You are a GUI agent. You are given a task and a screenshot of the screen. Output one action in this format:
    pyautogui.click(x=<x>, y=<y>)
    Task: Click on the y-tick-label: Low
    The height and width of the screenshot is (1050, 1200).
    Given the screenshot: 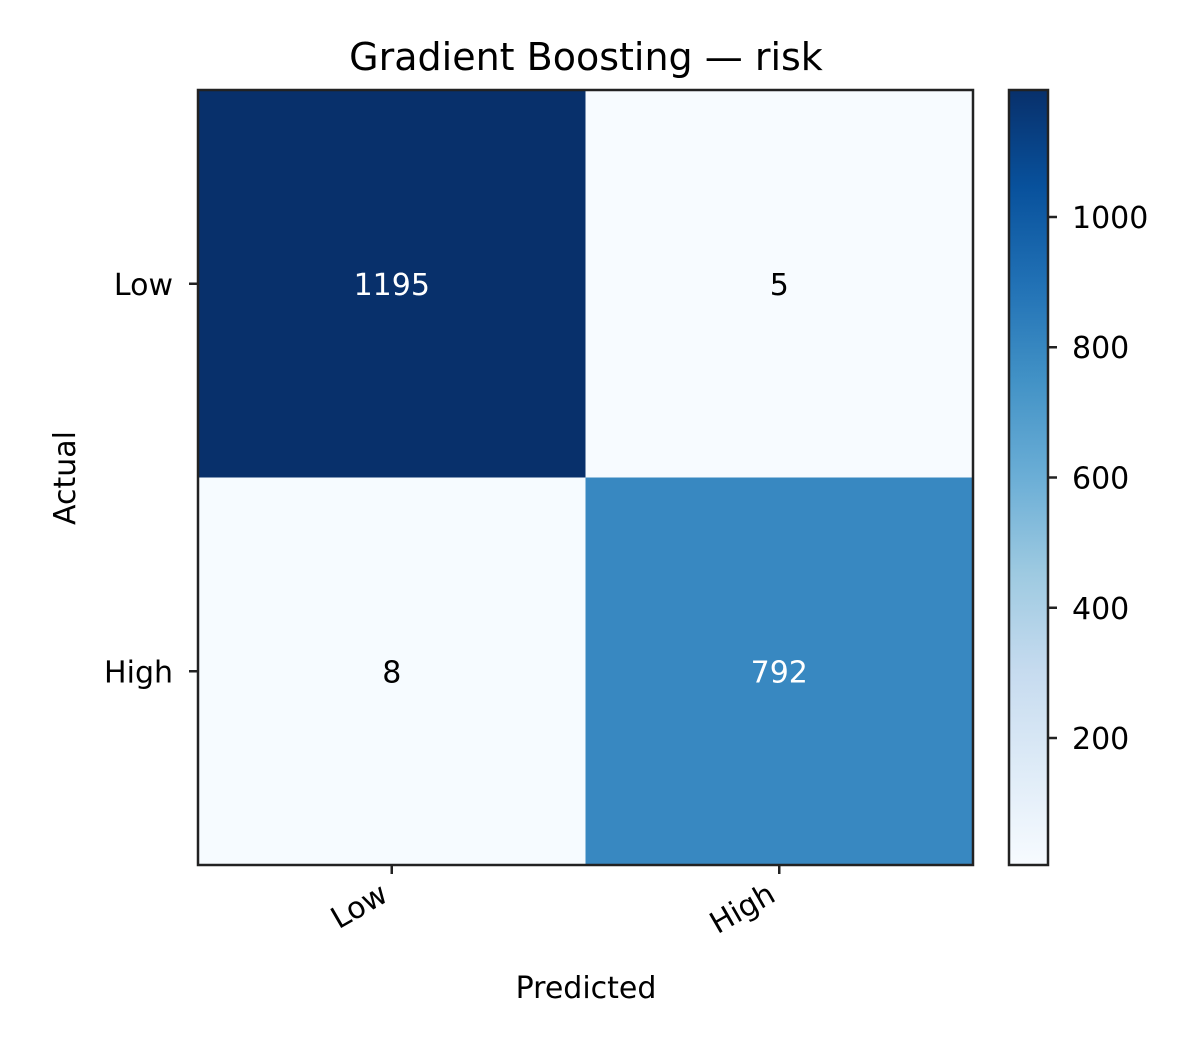 What is the action you would take?
    pyautogui.click(x=143, y=285)
    